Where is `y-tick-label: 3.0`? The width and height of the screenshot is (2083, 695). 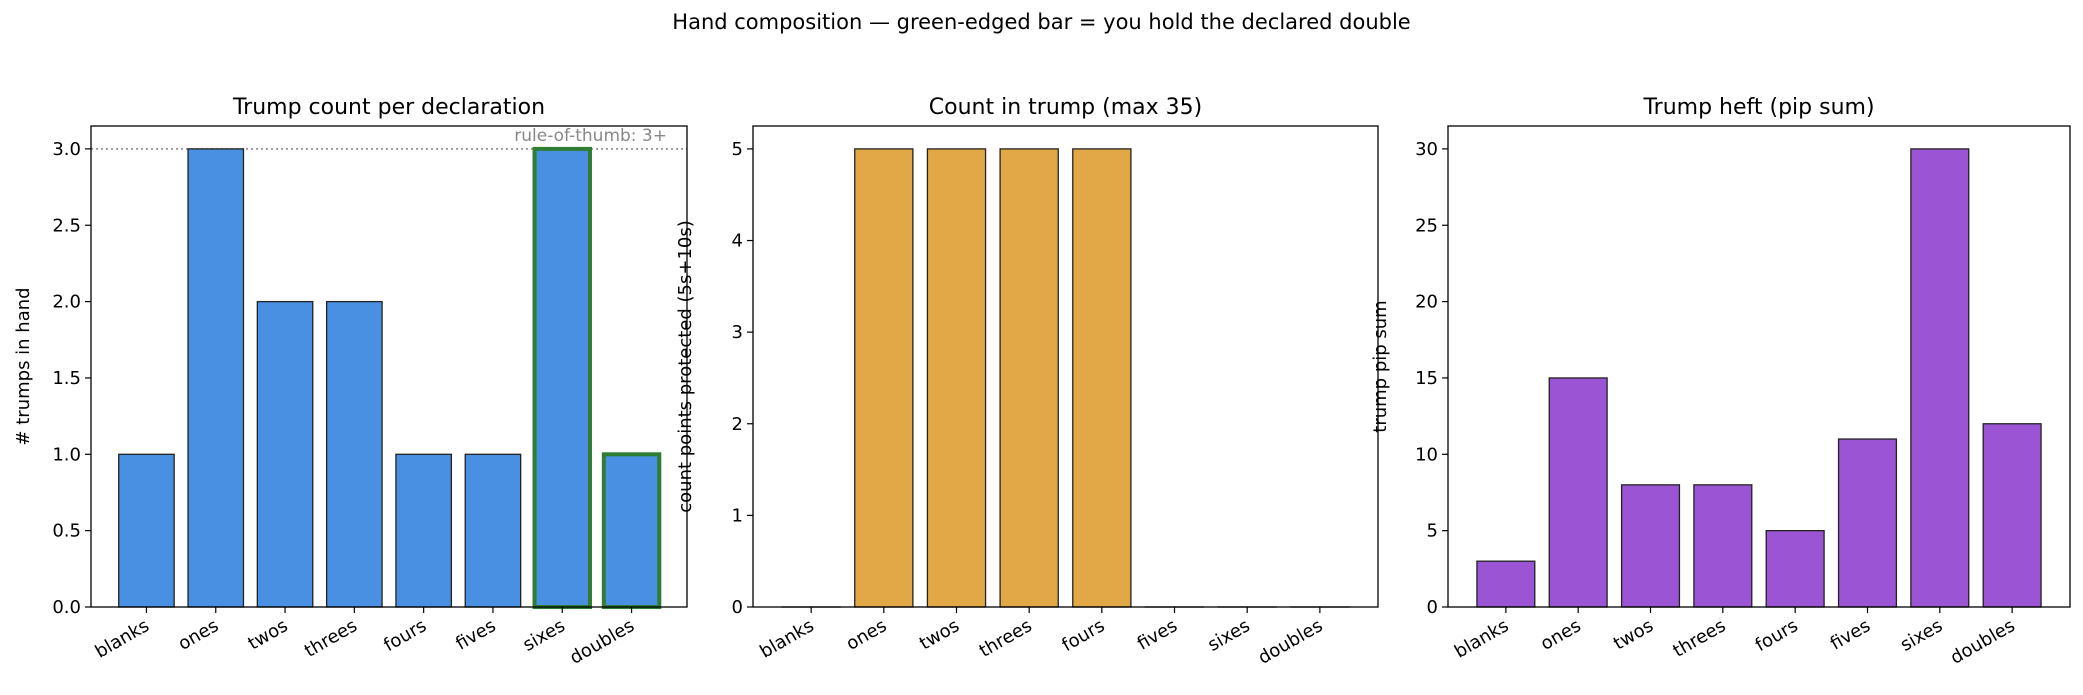 y-tick-label: 3.0 is located at coordinates (66, 149).